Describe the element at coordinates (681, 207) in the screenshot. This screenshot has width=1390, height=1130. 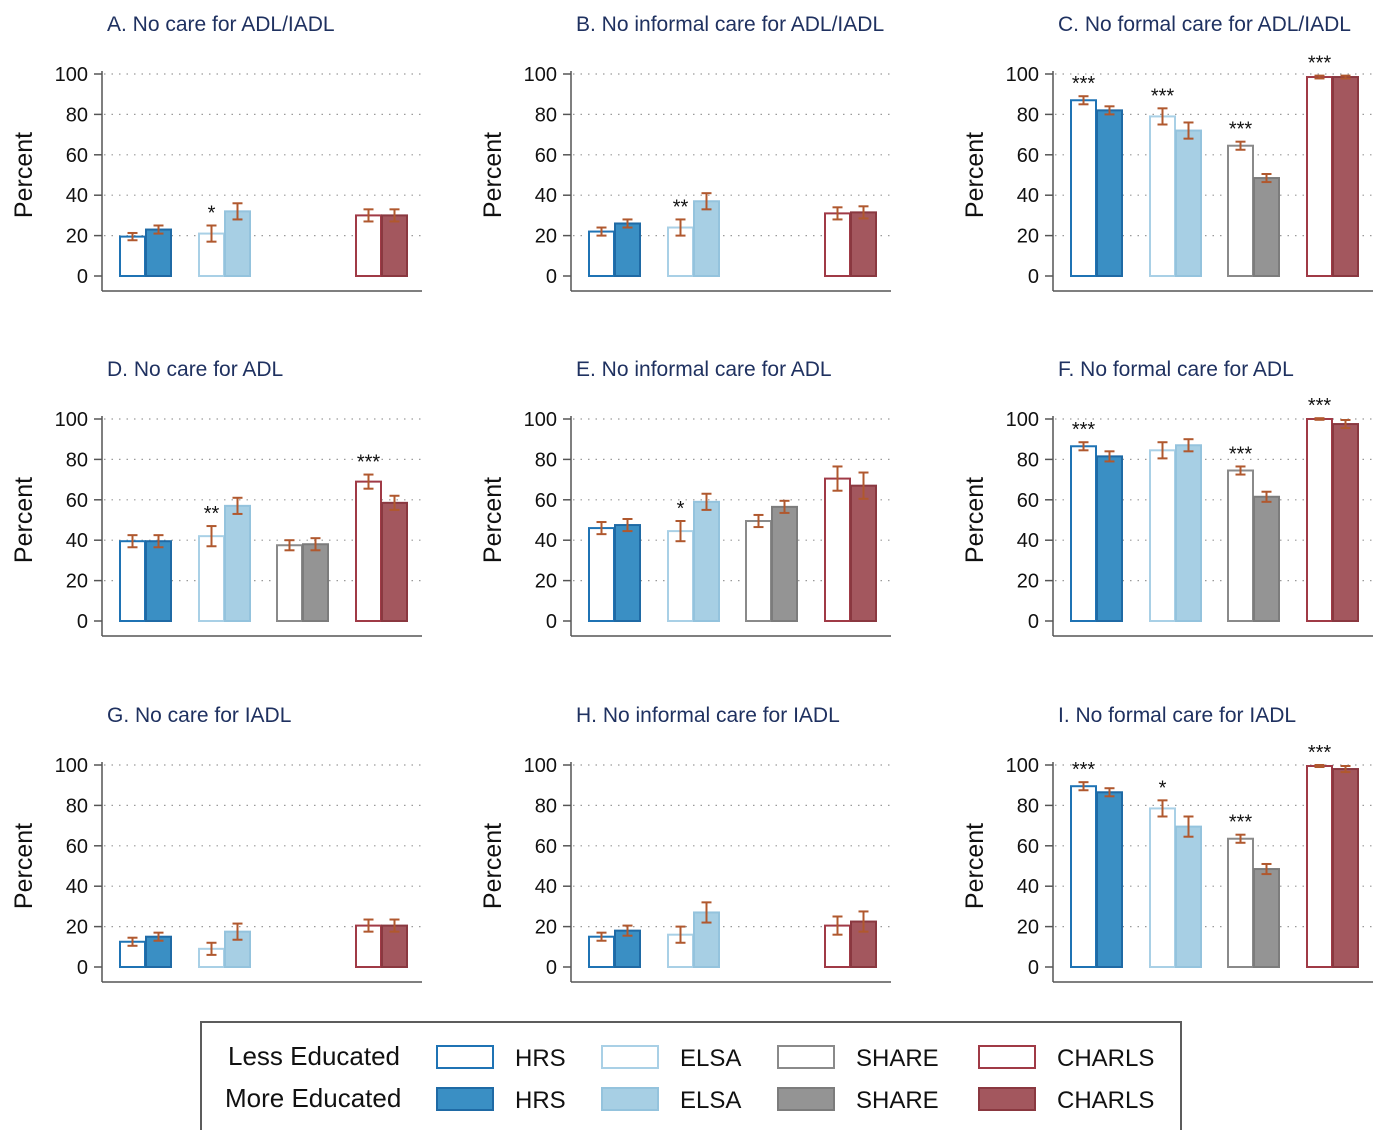
I see `significance-label: **` at that location.